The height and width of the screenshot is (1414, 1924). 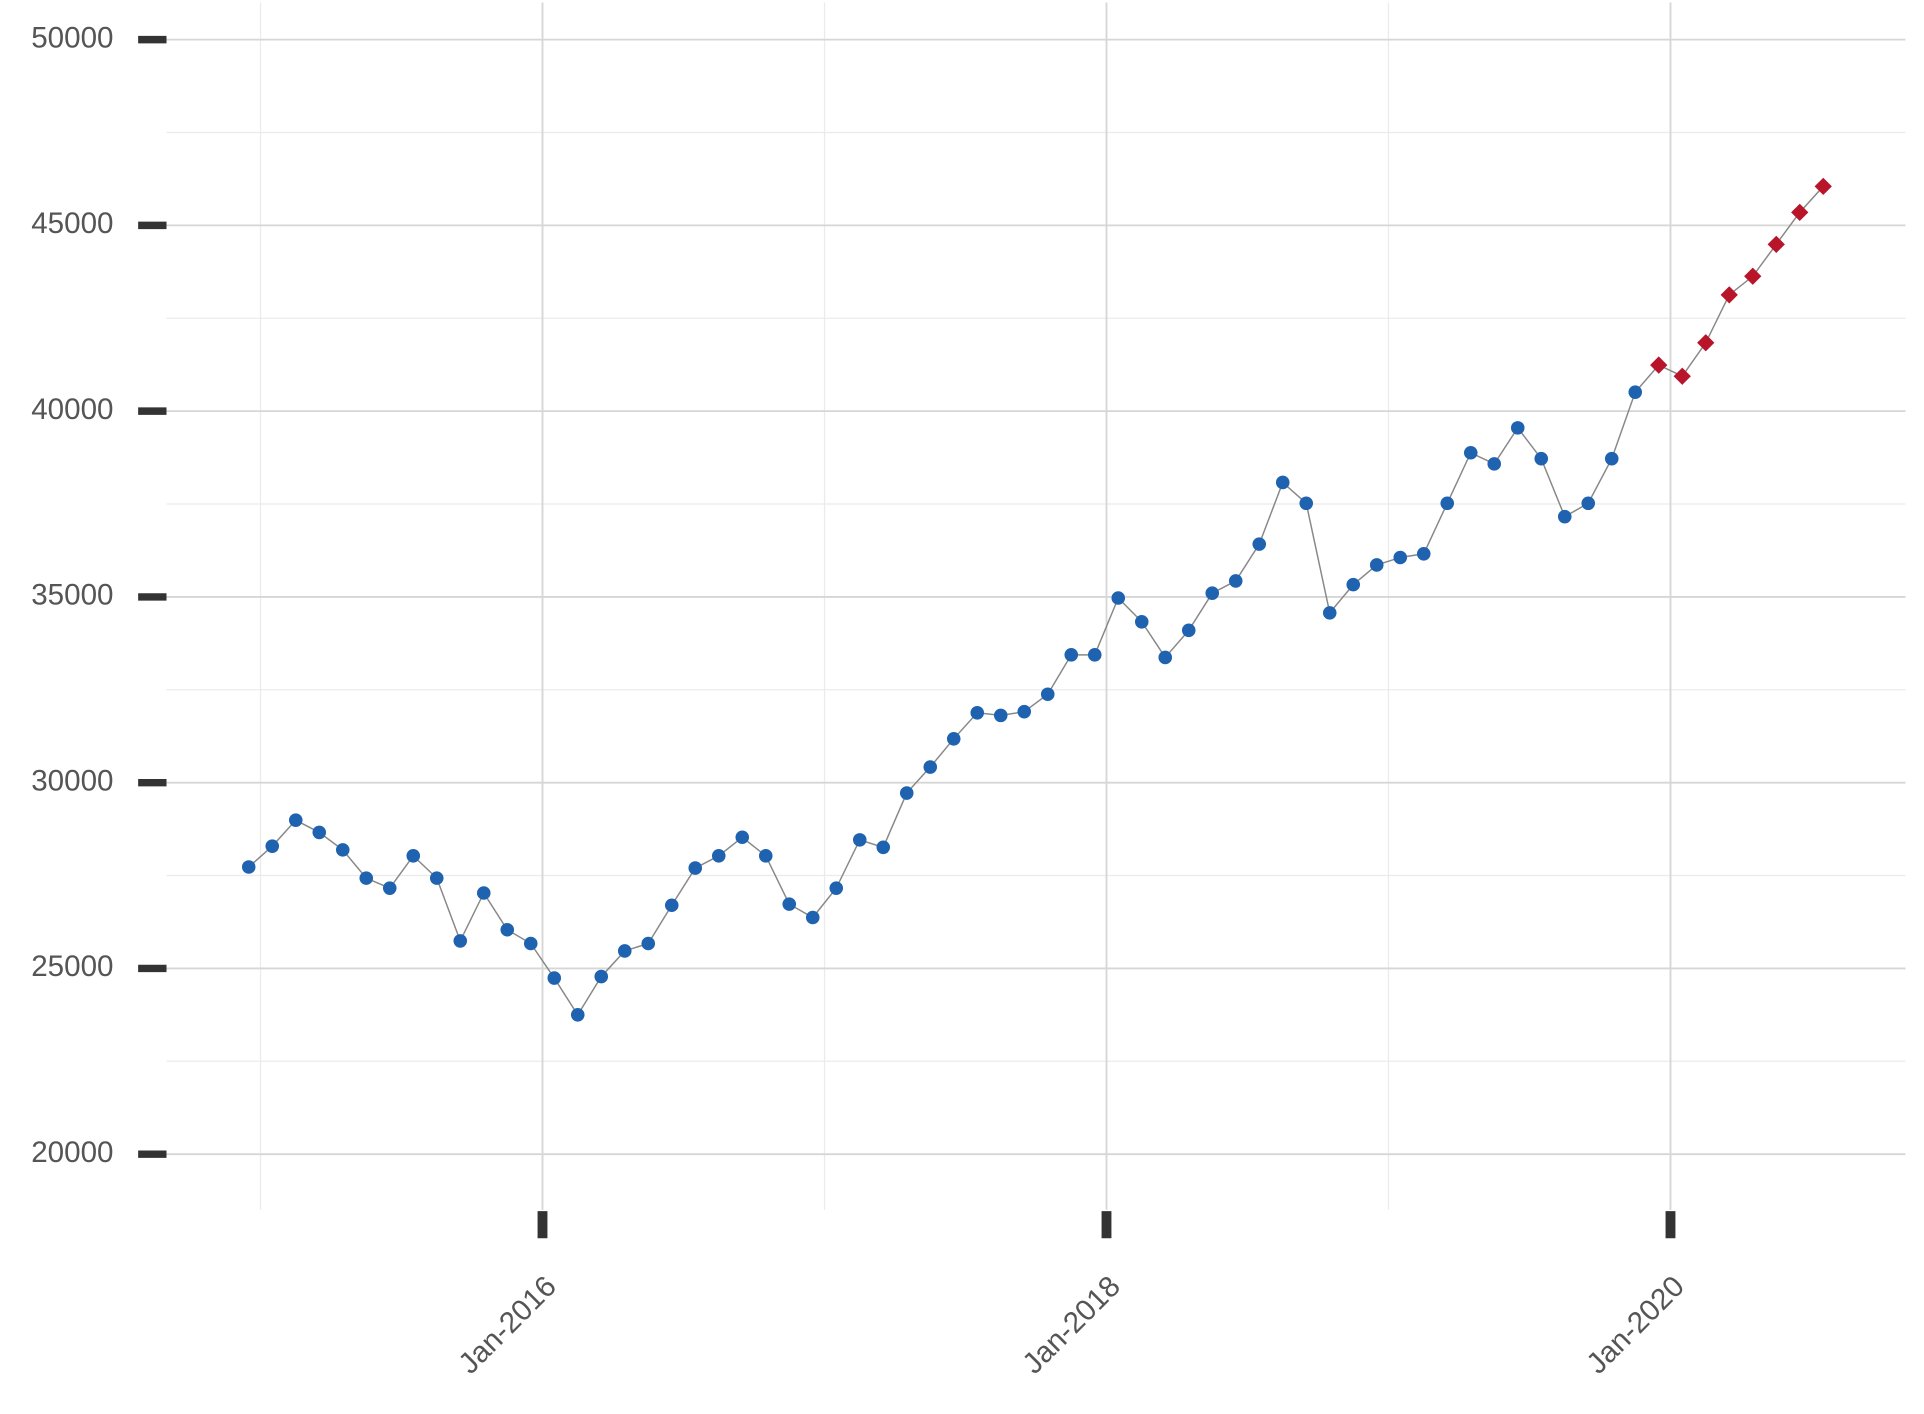 What do you see at coordinates (72, 409) in the screenshot?
I see `y-tick-label: 40000` at bounding box center [72, 409].